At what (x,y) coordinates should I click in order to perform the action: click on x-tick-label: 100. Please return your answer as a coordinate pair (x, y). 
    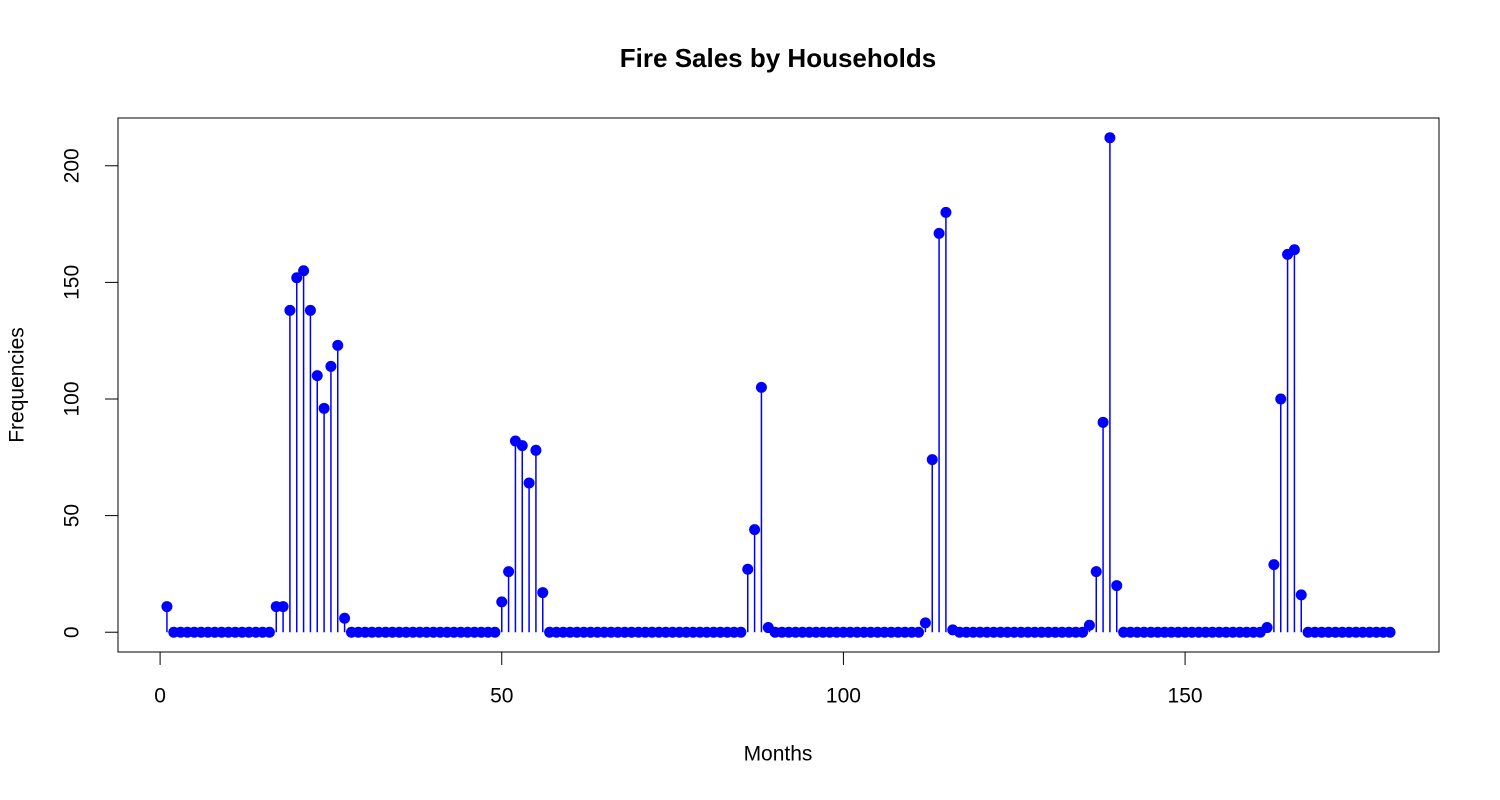
    Looking at the image, I should click on (843, 696).